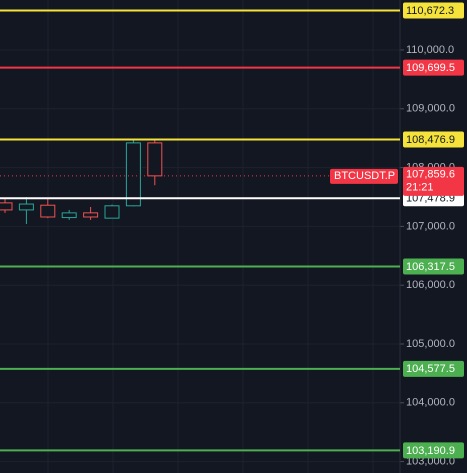 The height and width of the screenshot is (473, 467). What do you see at coordinates (430, 403) in the screenshot?
I see `y-tick-label: 104,000.0` at bounding box center [430, 403].